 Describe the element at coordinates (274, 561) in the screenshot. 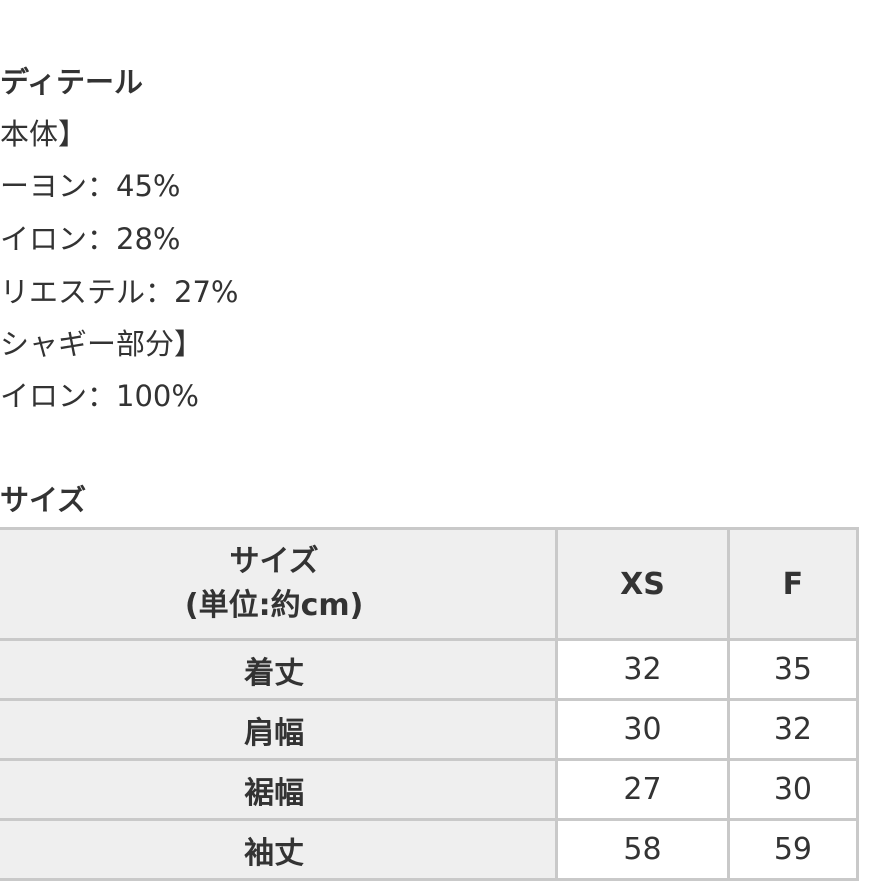

I see `header-label: サイズ` at that location.